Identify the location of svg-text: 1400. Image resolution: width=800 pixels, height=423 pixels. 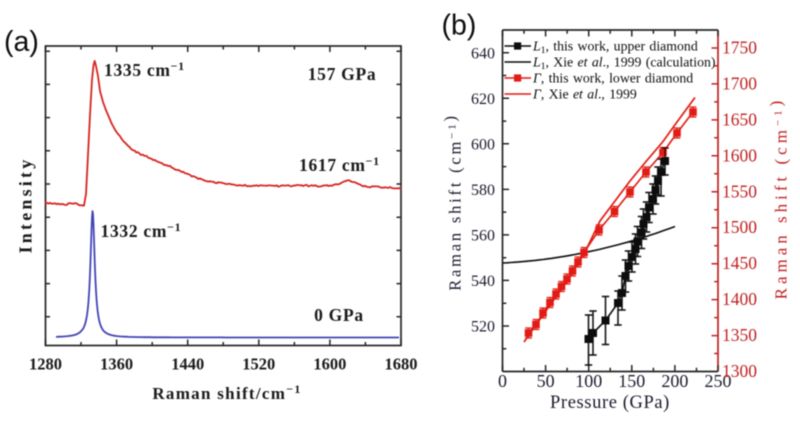
(739, 299).